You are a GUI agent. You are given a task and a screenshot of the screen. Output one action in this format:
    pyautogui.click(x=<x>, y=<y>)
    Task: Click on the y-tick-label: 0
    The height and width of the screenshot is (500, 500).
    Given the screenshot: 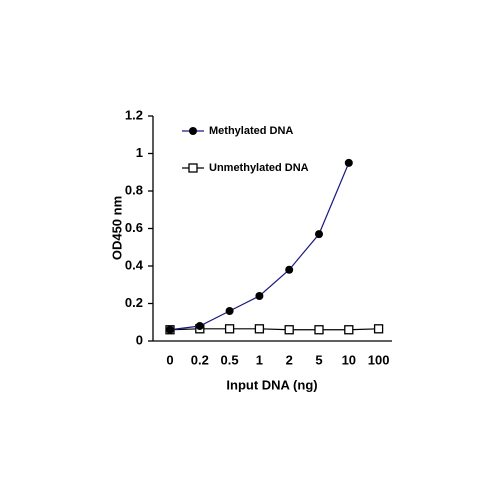 What is the action you would take?
    pyautogui.click(x=139, y=339)
    